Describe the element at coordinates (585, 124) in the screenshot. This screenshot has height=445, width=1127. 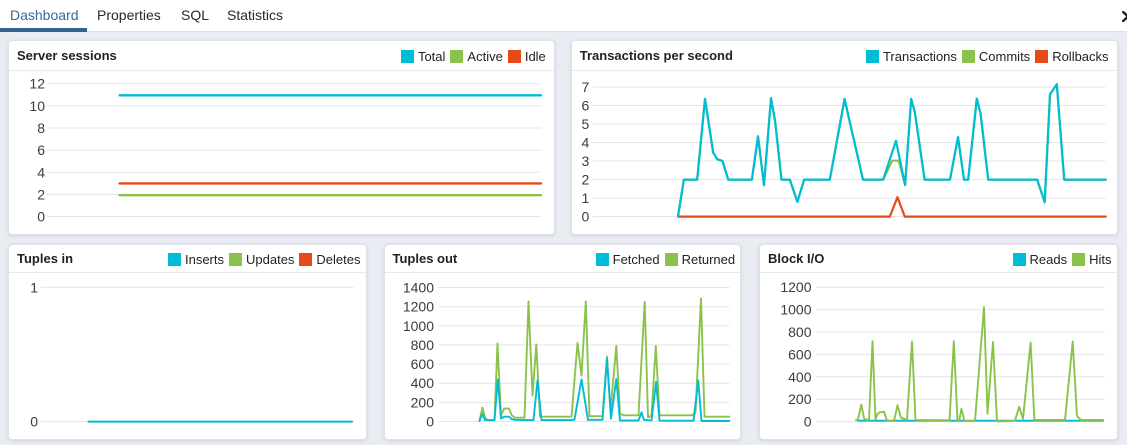
I see `svg-text: 5` at that location.